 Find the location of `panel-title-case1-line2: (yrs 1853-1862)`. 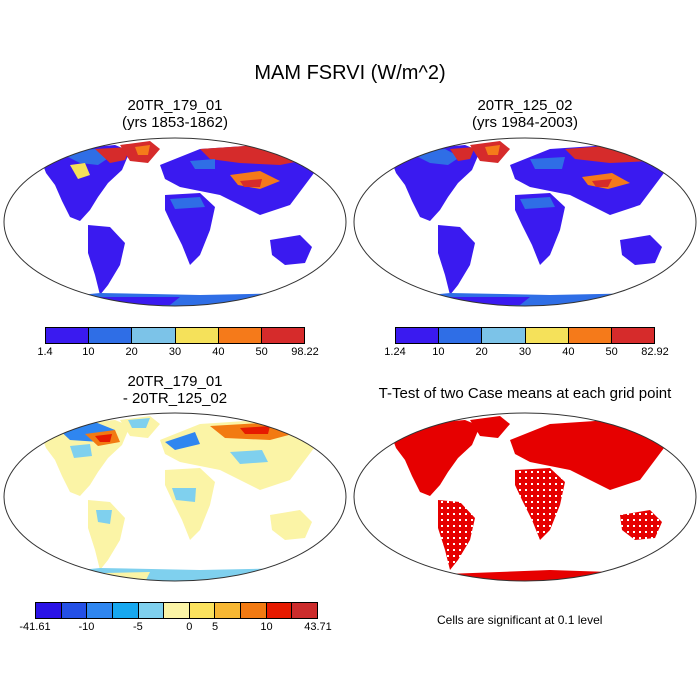

panel-title-case1-line2: (yrs 1853-1862) is located at coordinates (175, 122).